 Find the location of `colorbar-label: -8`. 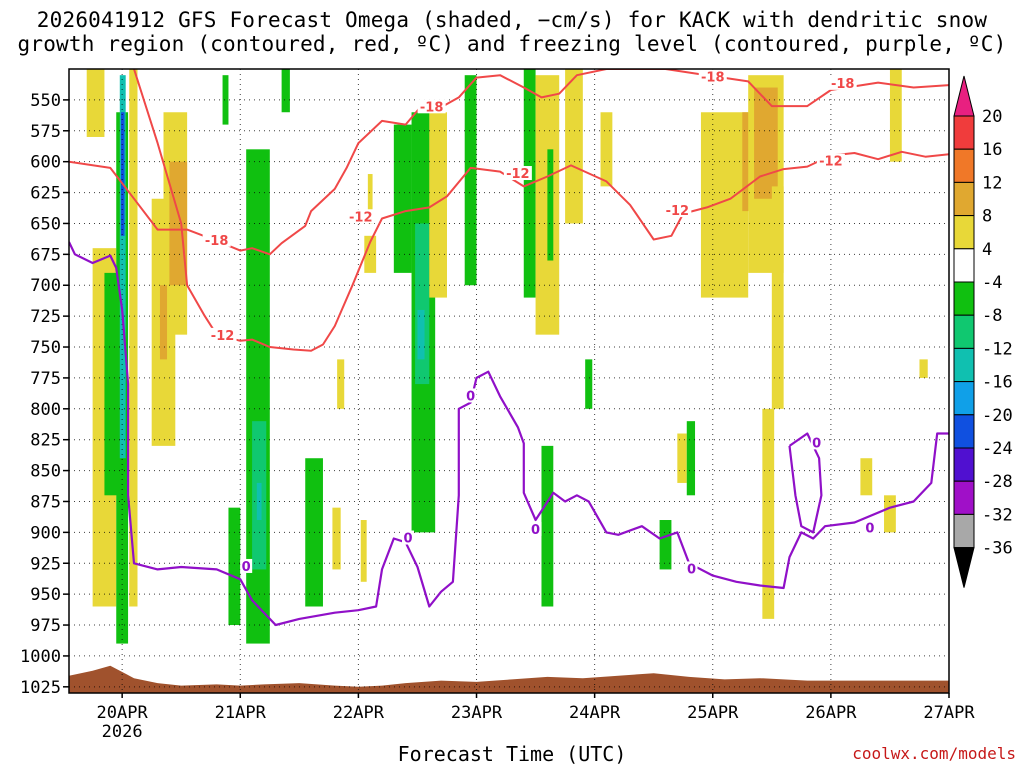

colorbar-label: -8 is located at coordinates (992, 316).